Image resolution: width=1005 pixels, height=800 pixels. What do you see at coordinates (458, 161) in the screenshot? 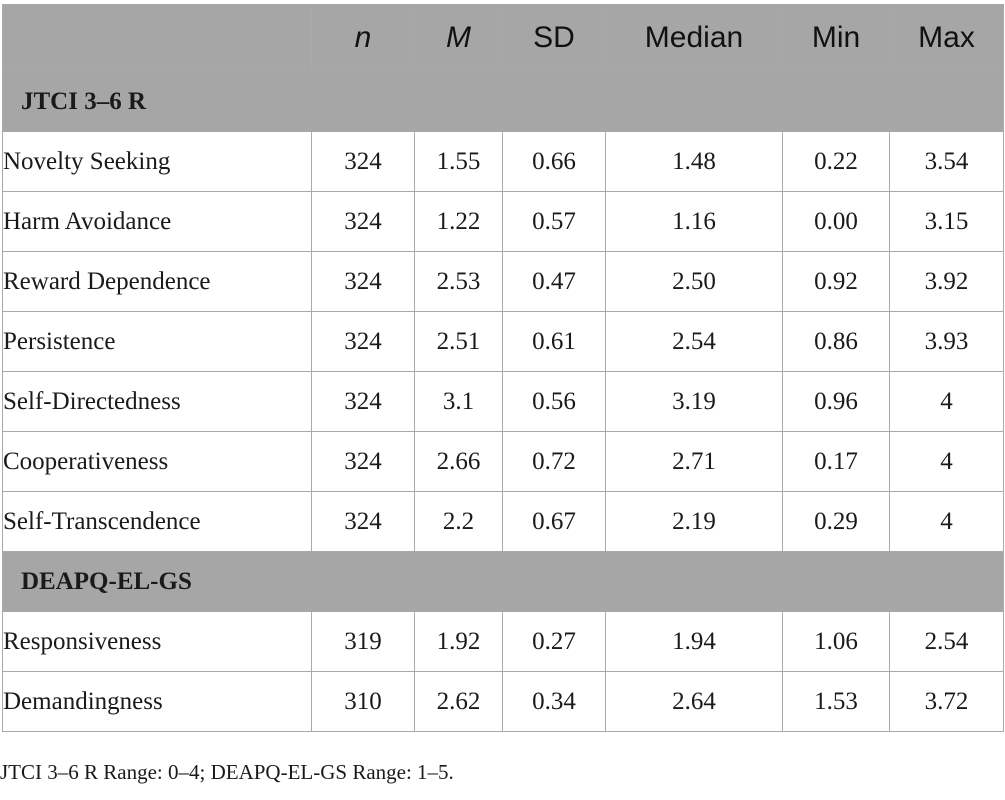
I see `cell-mean: 1.55` at bounding box center [458, 161].